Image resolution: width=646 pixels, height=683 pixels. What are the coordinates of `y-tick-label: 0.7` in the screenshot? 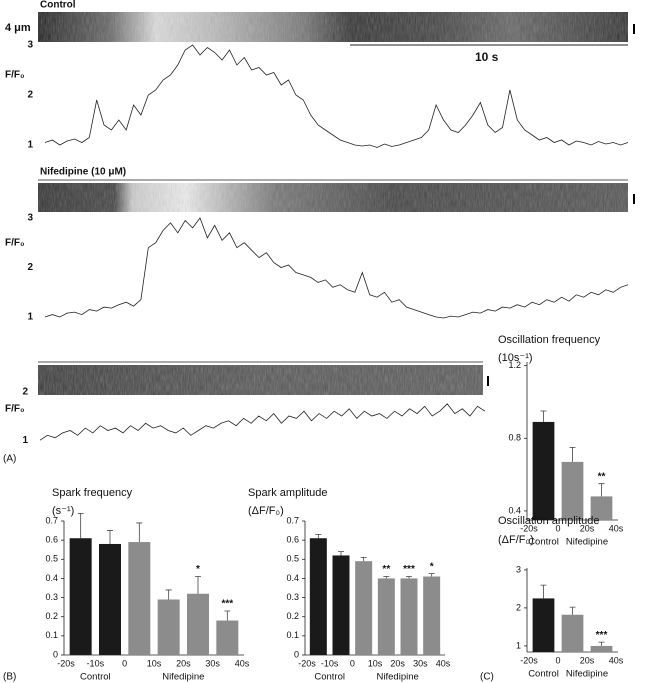 It's located at (292, 520).